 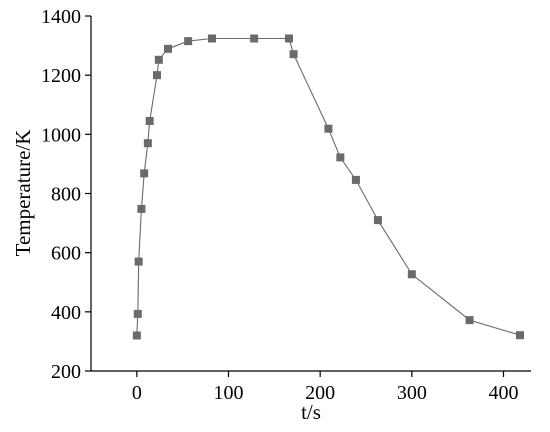 What do you see at coordinates (66, 313) in the screenshot?
I see `y-tick-label: 400` at bounding box center [66, 313].